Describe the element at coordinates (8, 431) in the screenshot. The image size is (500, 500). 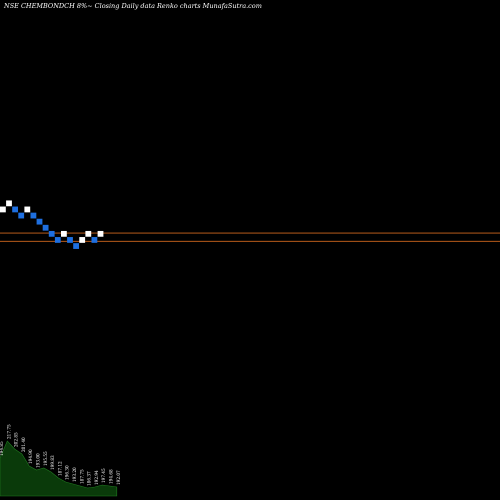
I see `volume-label: 217.75` at that location.